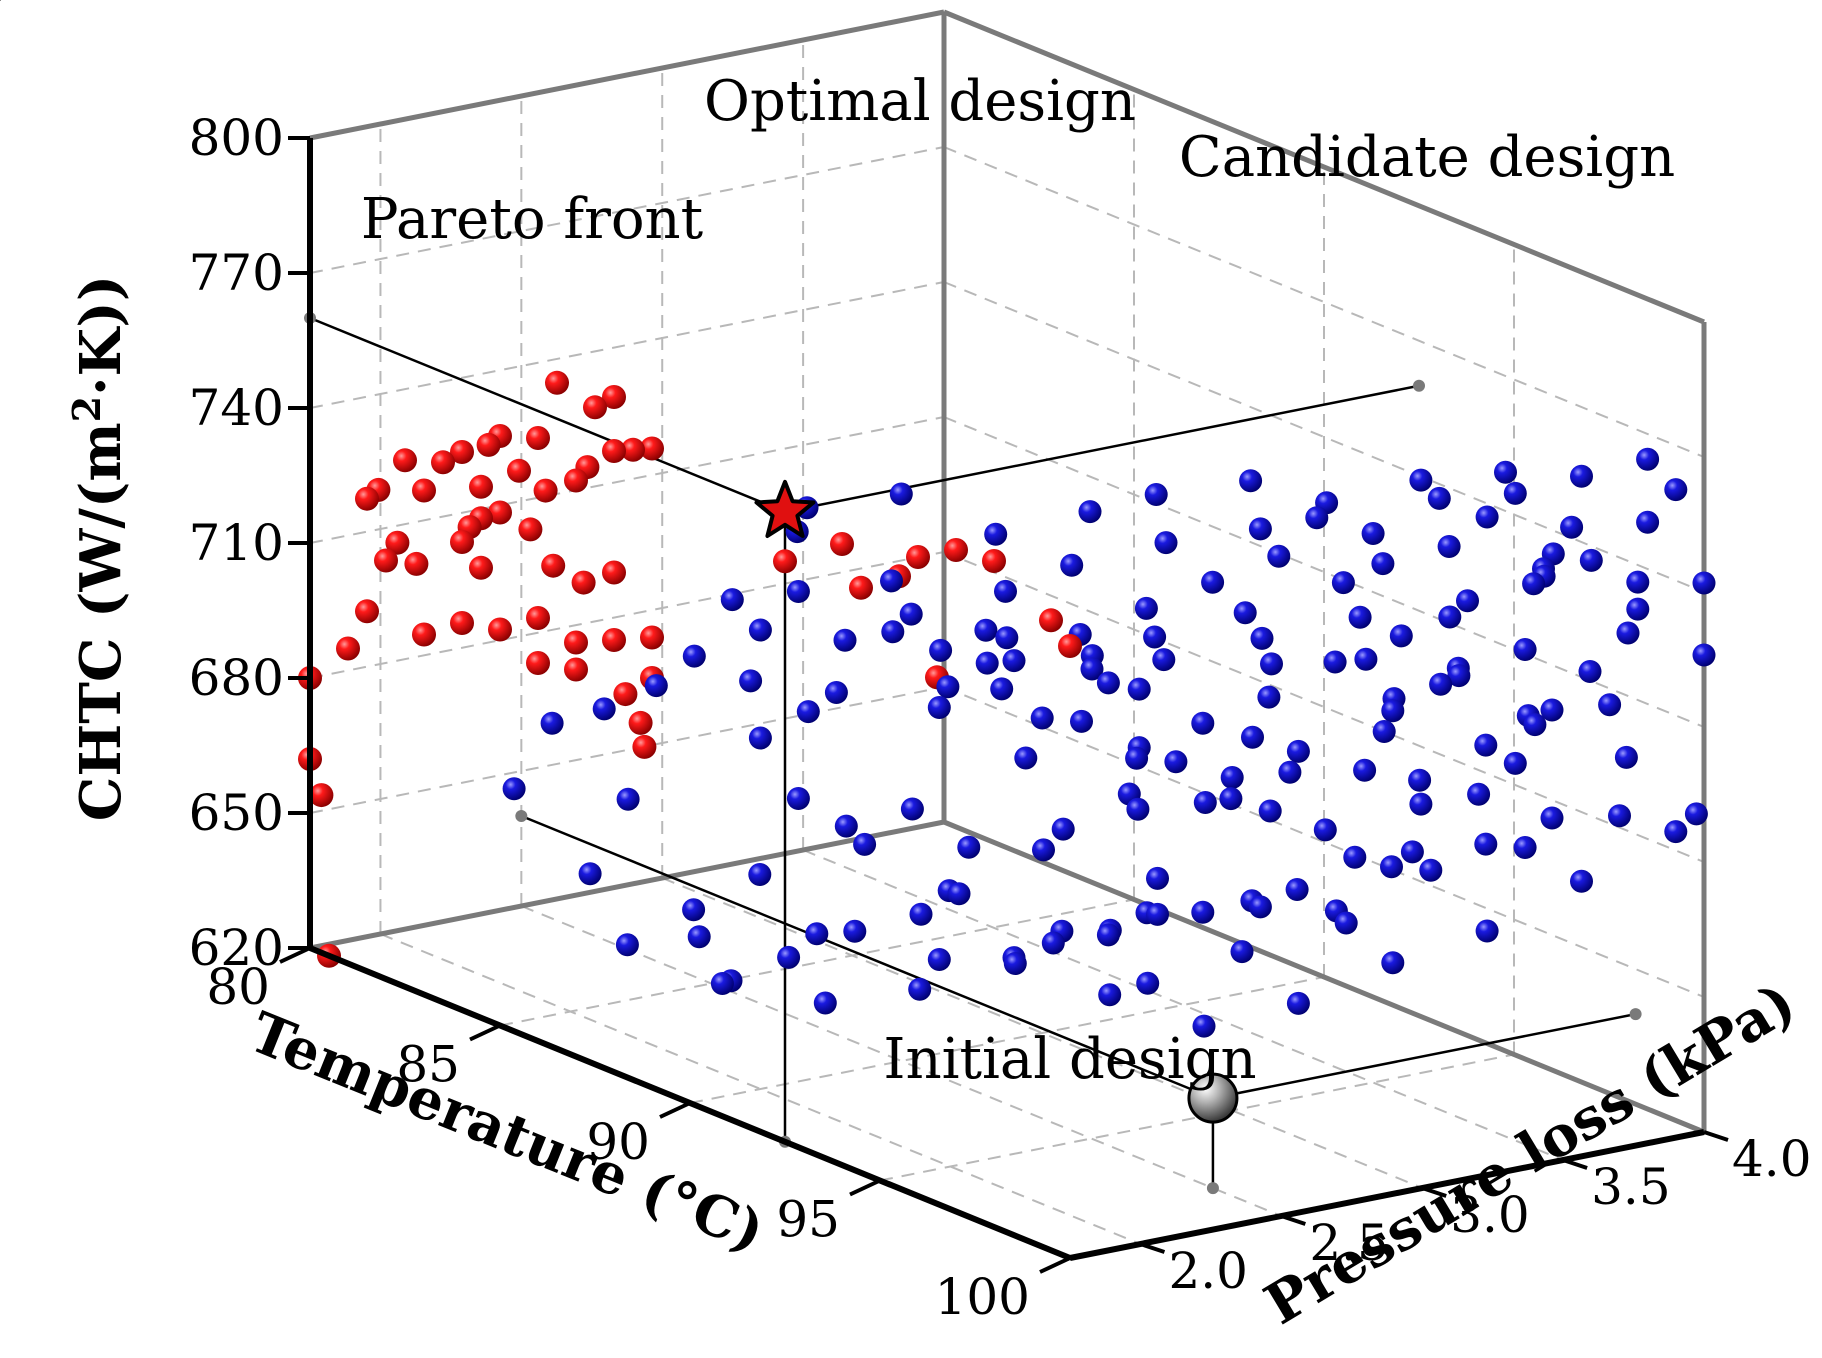 The image size is (1822, 1358). Describe the element at coordinates (1631, 1187) in the screenshot. I see `y-tick-label: 3.5` at that location.